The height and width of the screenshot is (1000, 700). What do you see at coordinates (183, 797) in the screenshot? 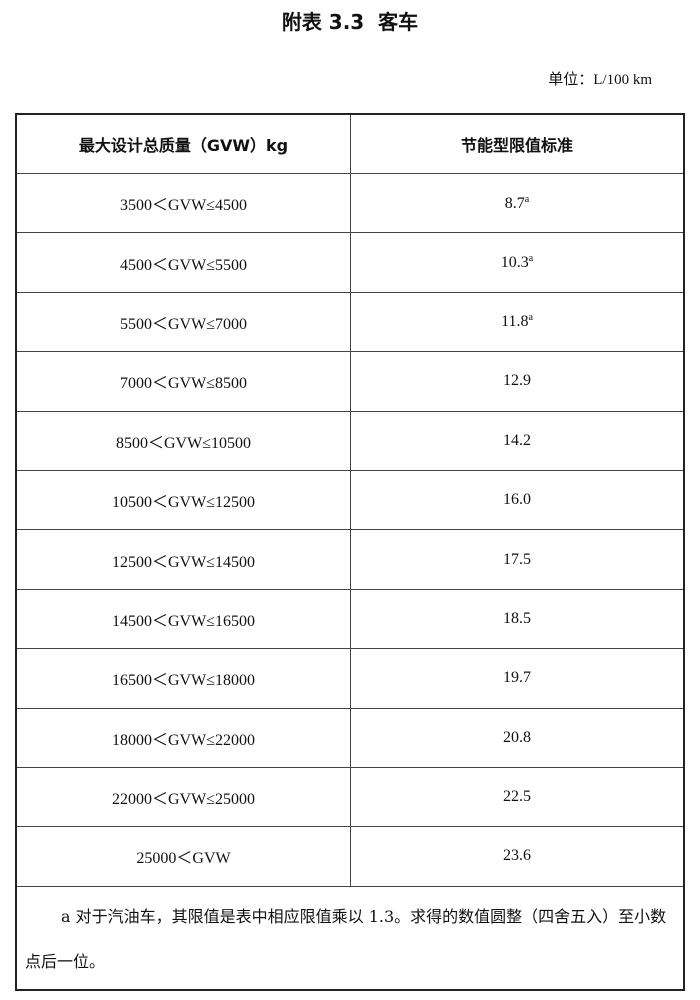
I see `gvw-range: 22000＜GVW≤25000` at bounding box center [183, 797].